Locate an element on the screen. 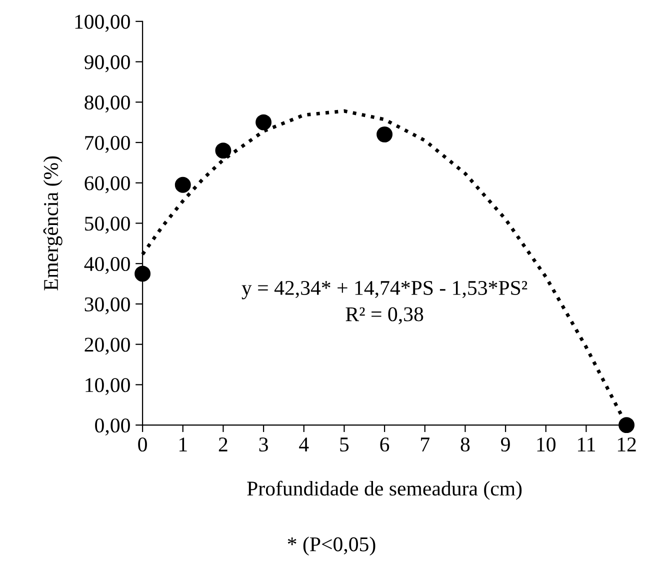 The height and width of the screenshot is (563, 663). x-tick-label: 8 is located at coordinates (465, 444).